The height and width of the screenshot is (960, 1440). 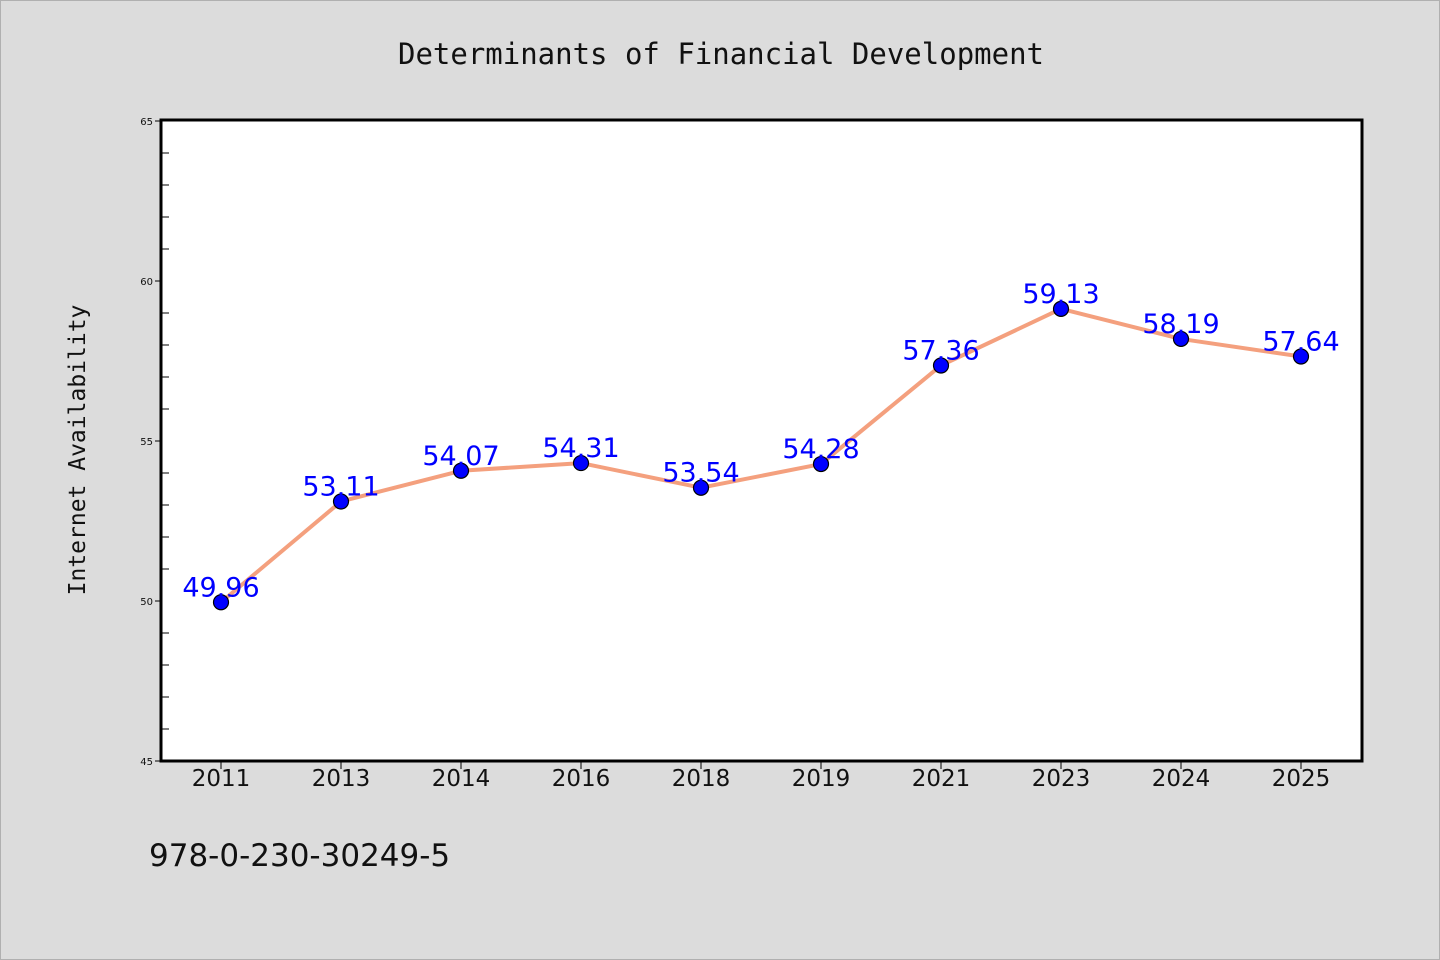 What do you see at coordinates (461, 779) in the screenshot?
I see `x-tick-label: 2014` at bounding box center [461, 779].